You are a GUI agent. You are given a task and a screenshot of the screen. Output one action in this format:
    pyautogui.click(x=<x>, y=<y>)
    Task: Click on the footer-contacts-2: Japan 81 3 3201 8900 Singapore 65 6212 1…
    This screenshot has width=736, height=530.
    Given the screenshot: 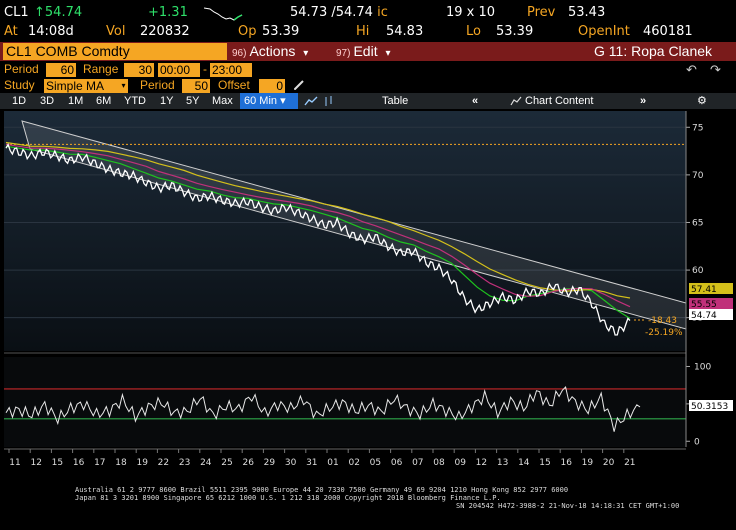 What is the action you would take?
    pyautogui.click(x=288, y=498)
    